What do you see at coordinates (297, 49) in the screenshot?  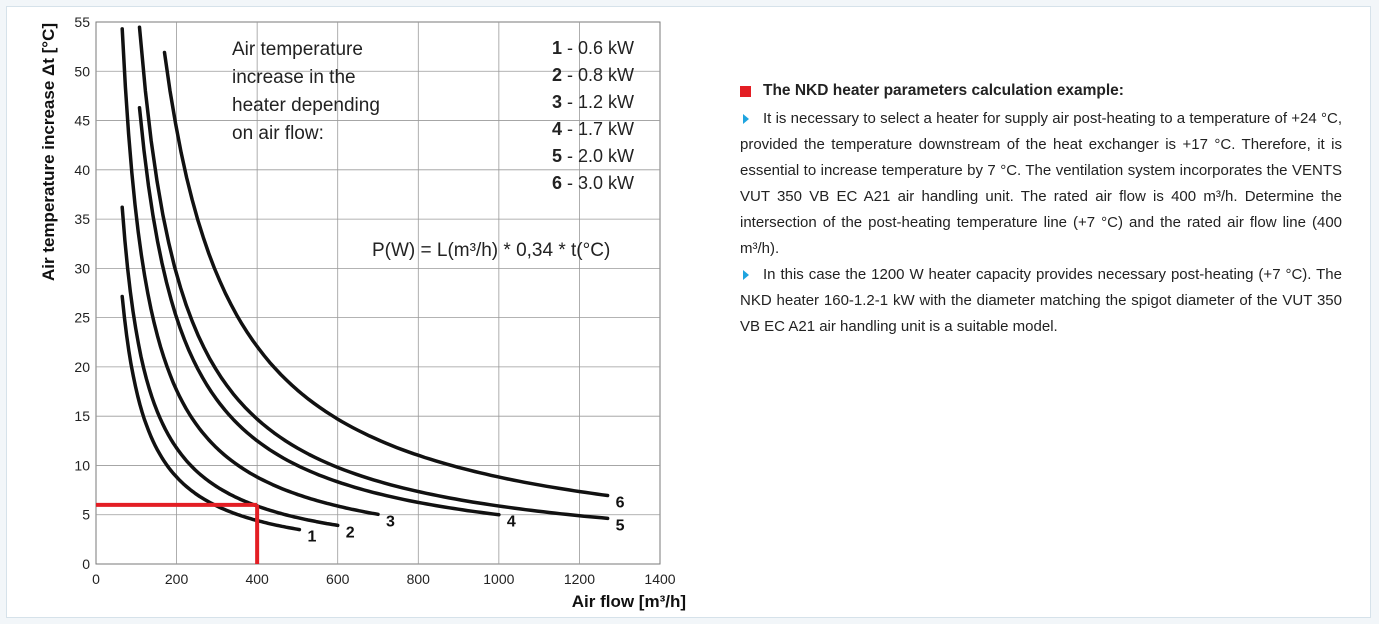 I see `note-line: Air temperature` at bounding box center [297, 49].